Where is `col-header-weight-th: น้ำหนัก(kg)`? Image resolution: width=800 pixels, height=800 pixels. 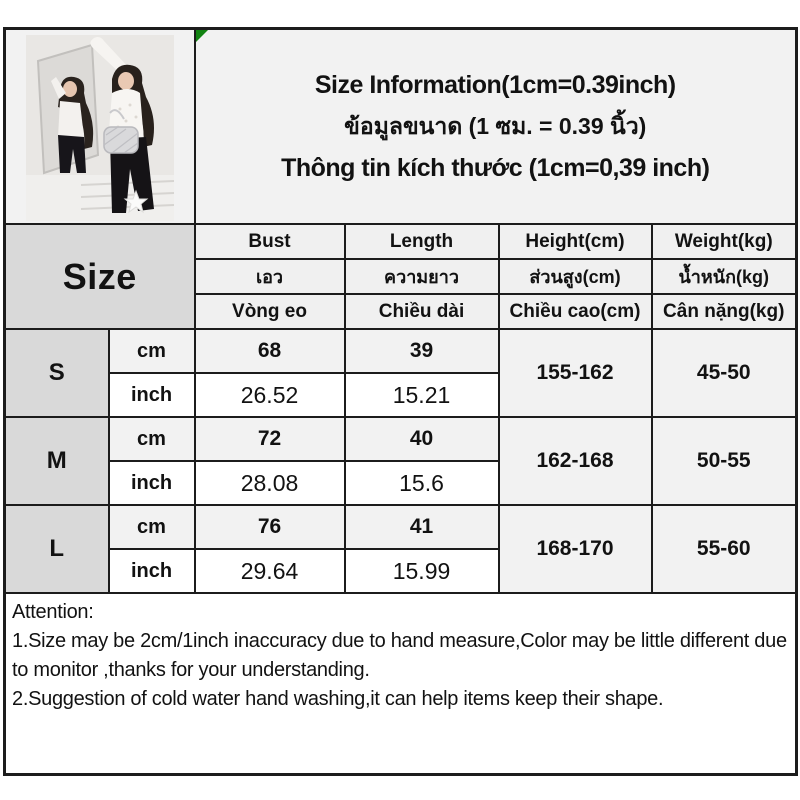
col-header-weight-th: น้ำหนัก(kg) is located at coordinates (724, 276).